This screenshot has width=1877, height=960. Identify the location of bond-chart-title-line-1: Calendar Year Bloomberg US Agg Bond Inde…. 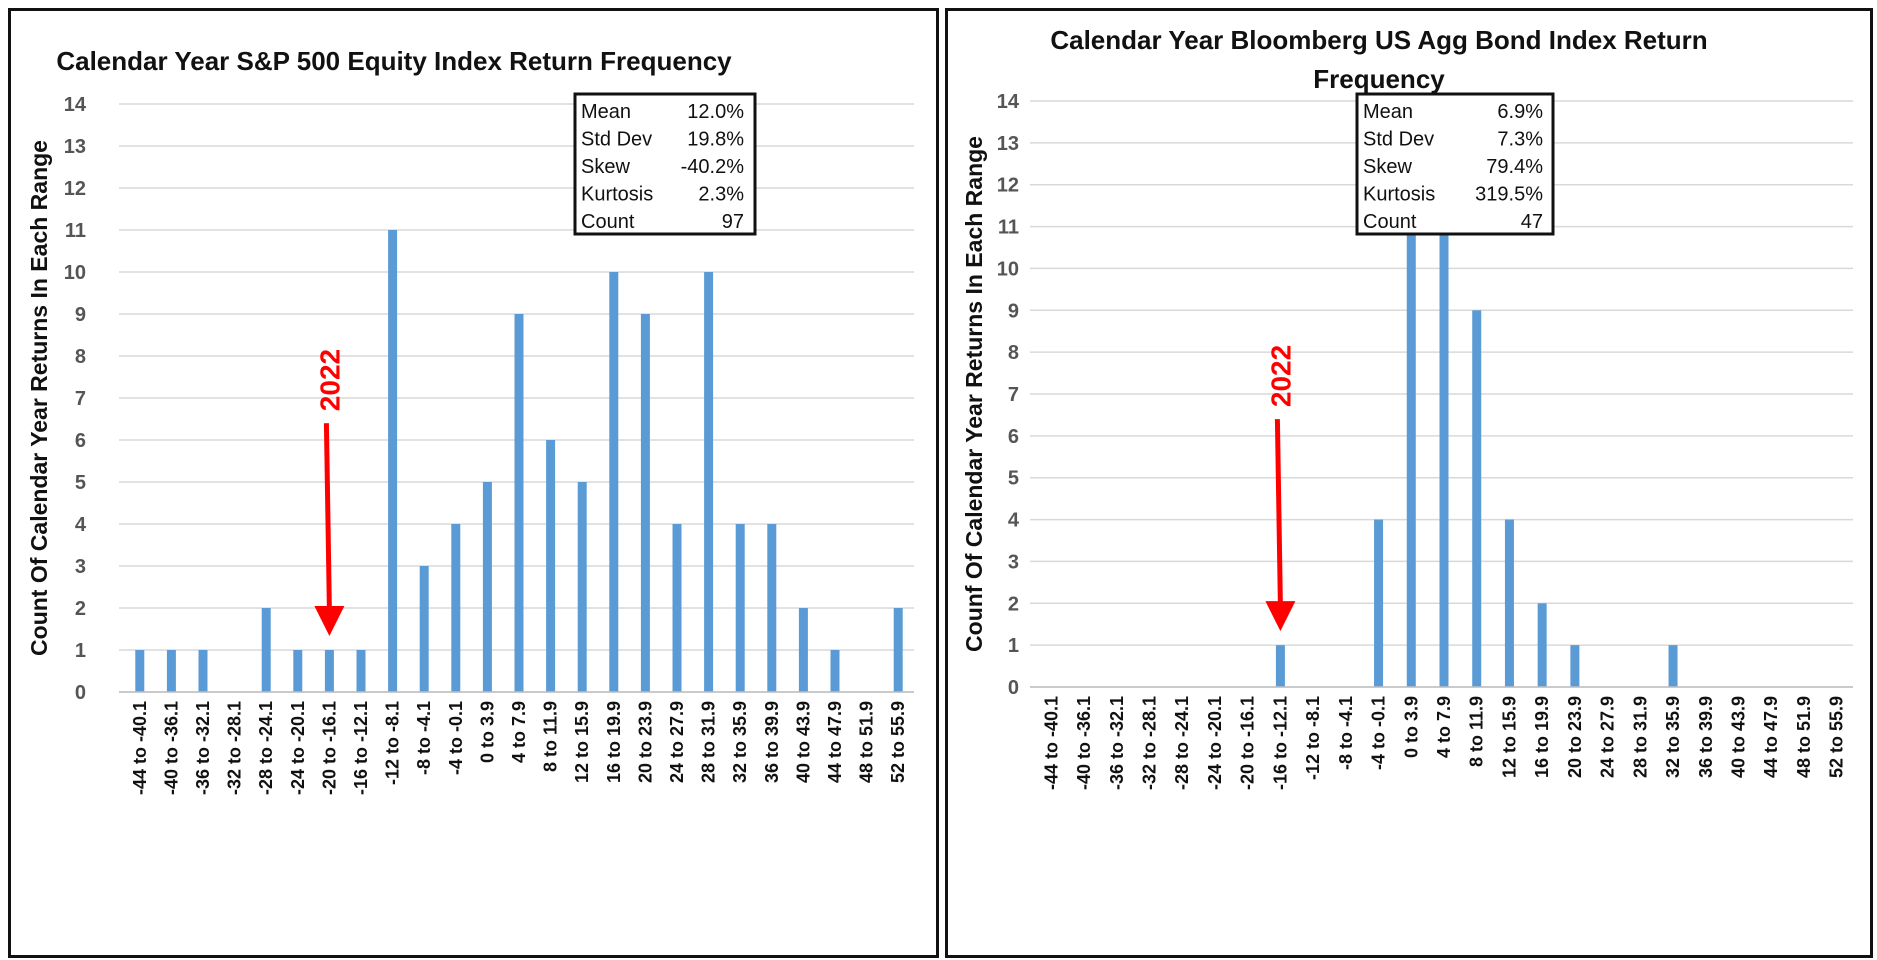
(1378, 40).